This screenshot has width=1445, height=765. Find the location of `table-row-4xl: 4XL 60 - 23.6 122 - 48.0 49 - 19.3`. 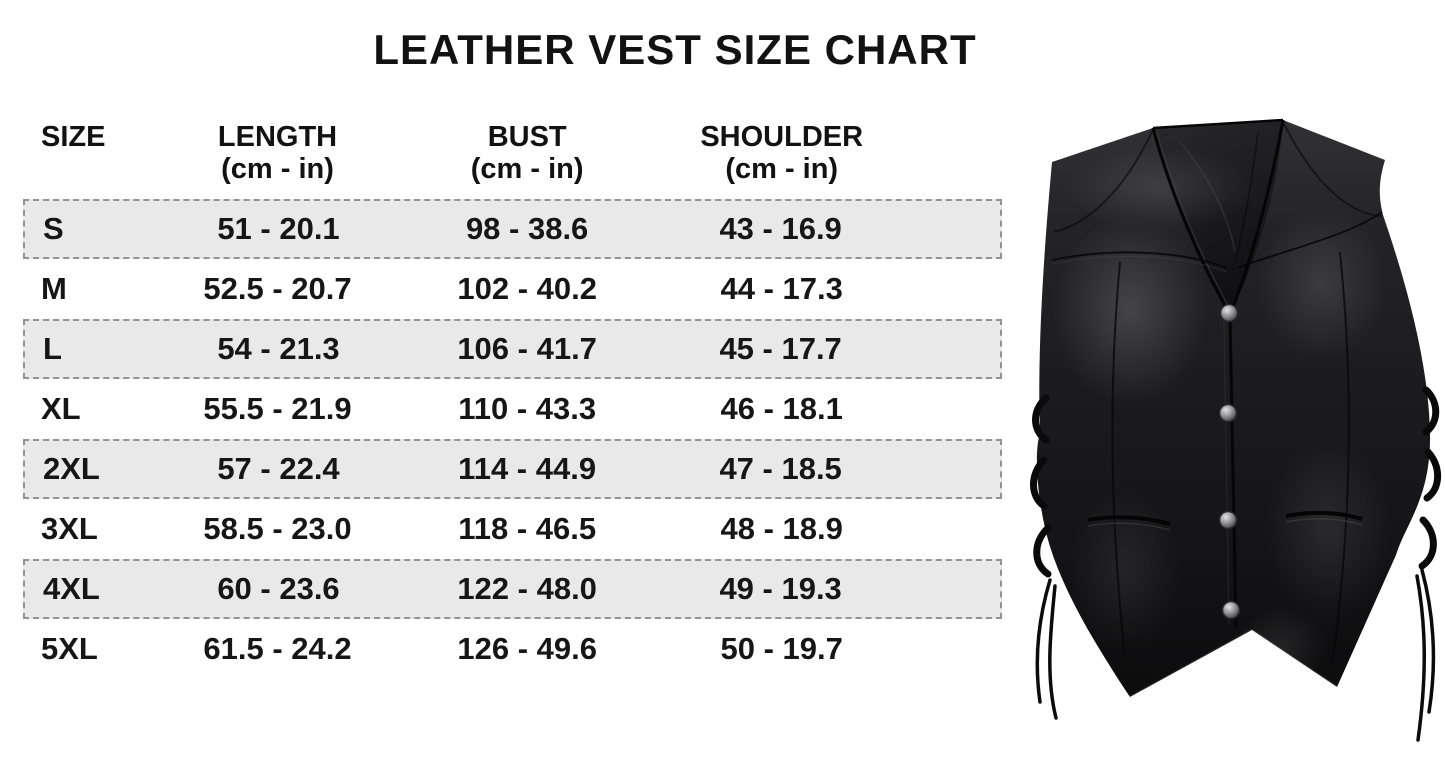

table-row-4xl: 4XL 60 - 23.6 122 - 48.0 49 - 19.3 is located at coordinates (512, 589).